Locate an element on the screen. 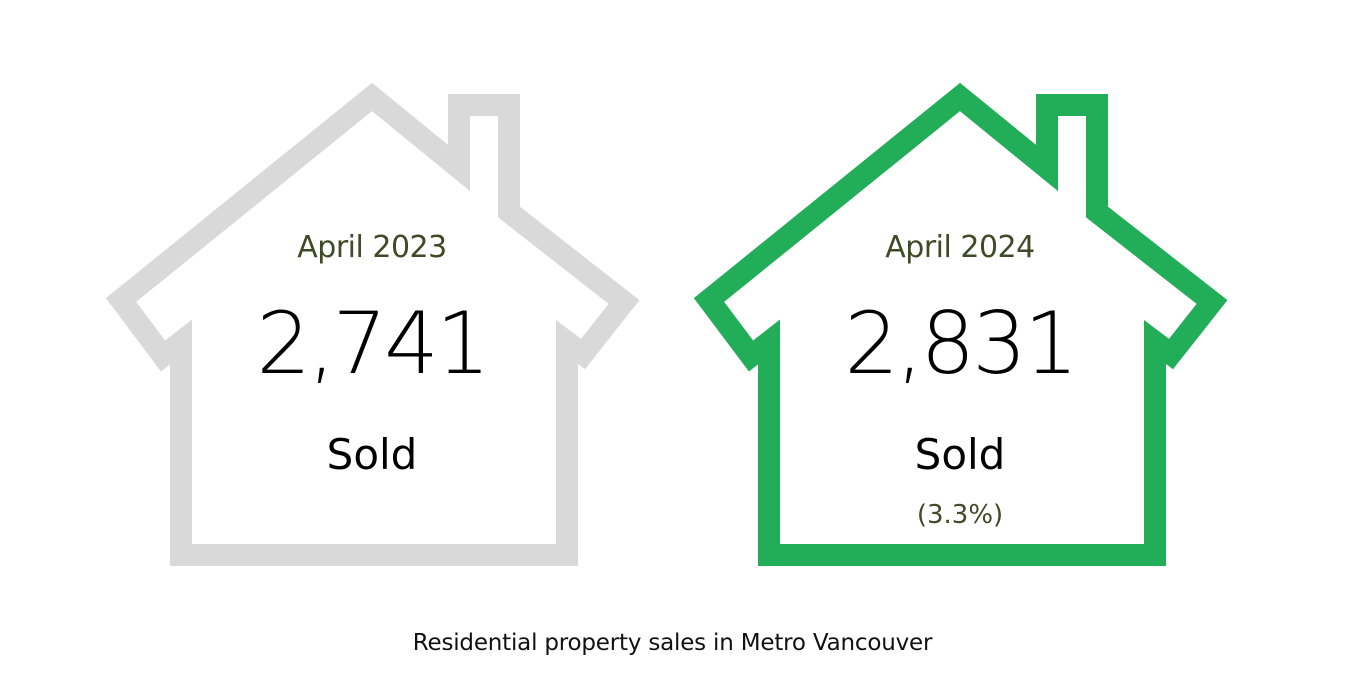 The height and width of the screenshot is (677, 1345). sold-label-2024: Sold is located at coordinates (960, 454).